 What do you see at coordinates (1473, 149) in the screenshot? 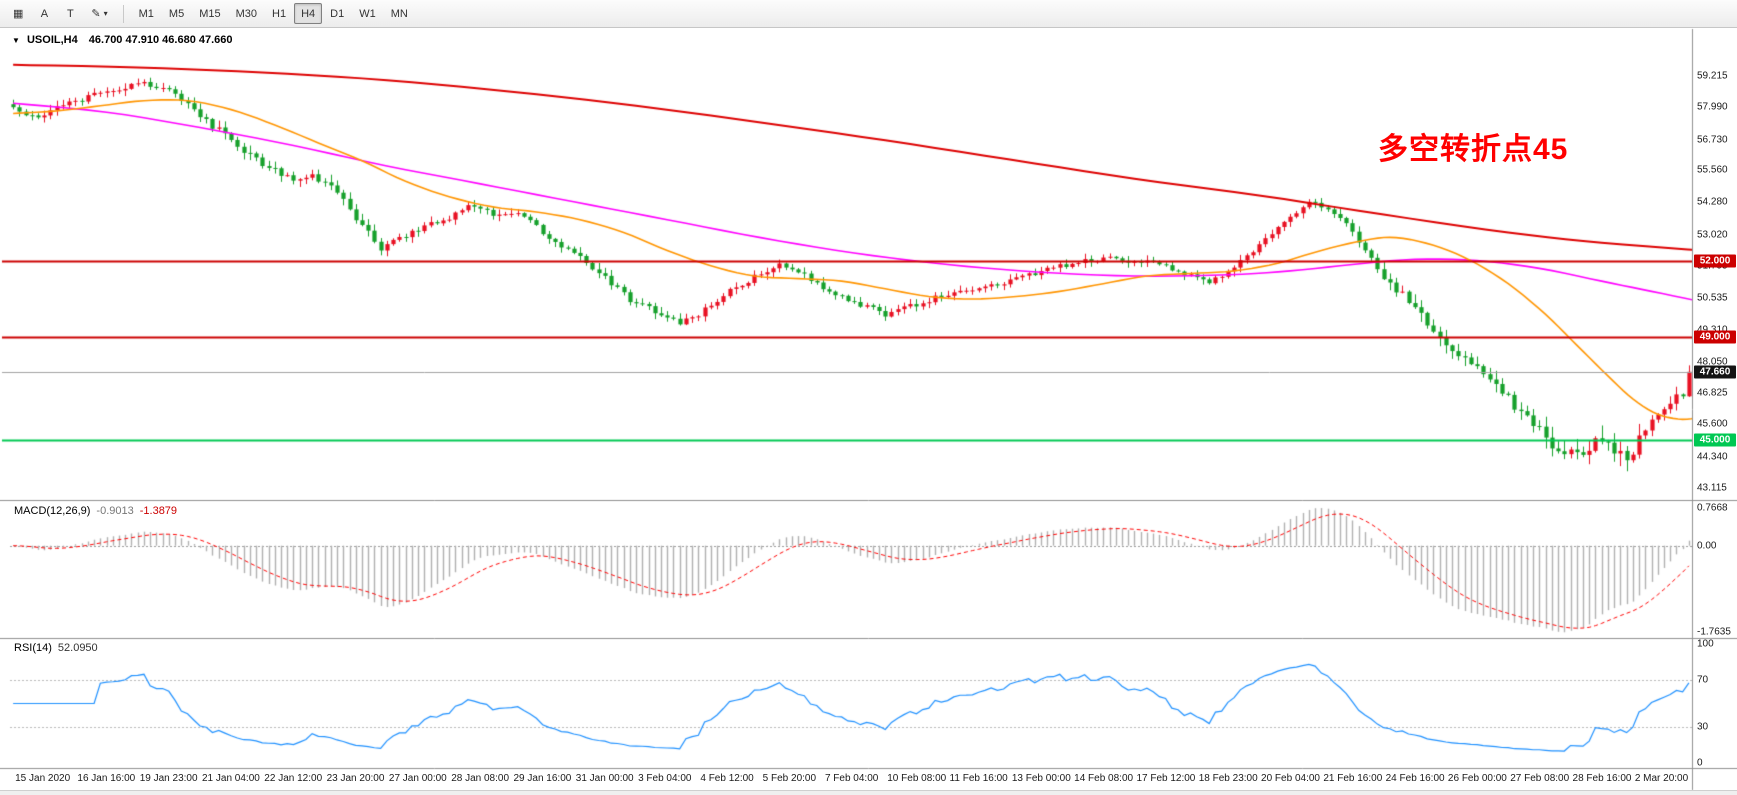
I see `chart-annotation-text: 多空转折点45` at bounding box center [1473, 149].